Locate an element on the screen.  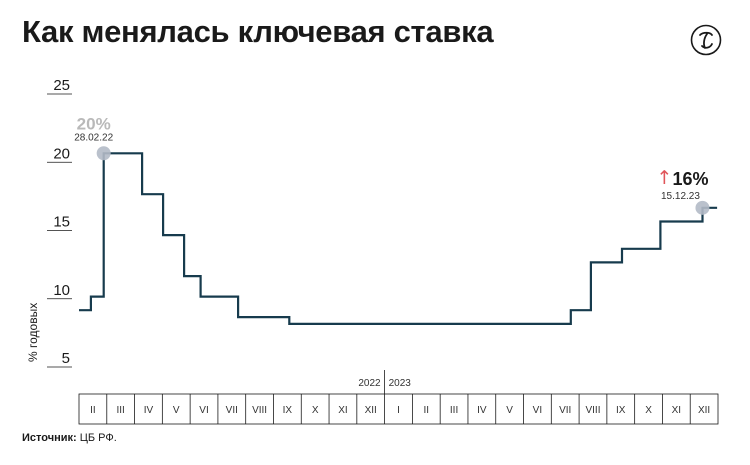
source-label: Источник: is located at coordinates (49, 438).